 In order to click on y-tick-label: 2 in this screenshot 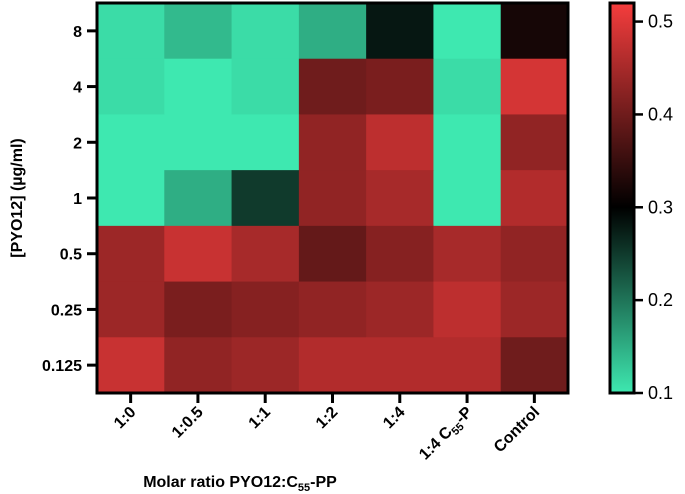, I will do `click(77, 143)`.